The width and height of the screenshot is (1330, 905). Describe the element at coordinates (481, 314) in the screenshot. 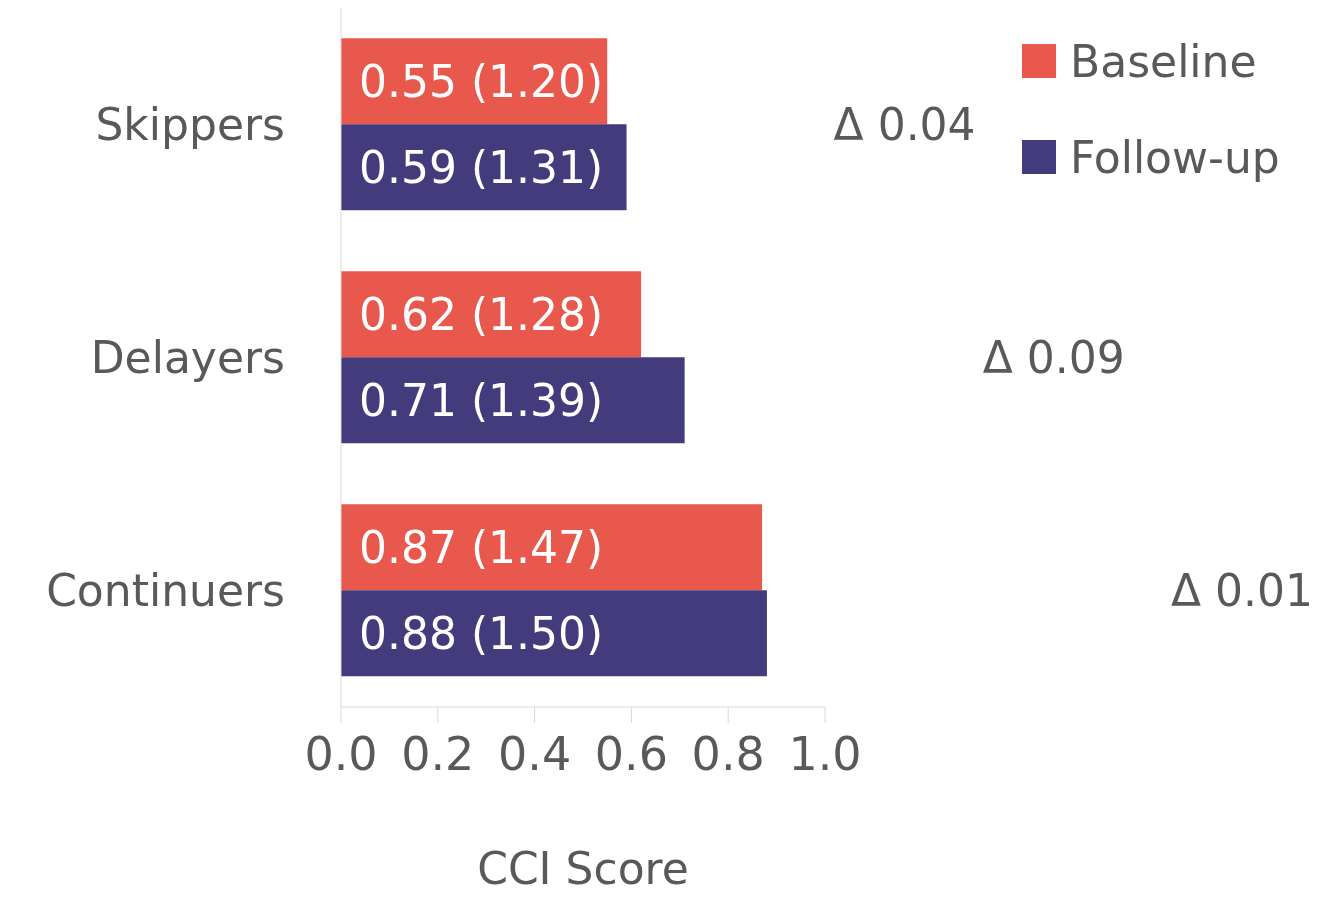

I see `data-label: 0.62 (1.28)` at that location.